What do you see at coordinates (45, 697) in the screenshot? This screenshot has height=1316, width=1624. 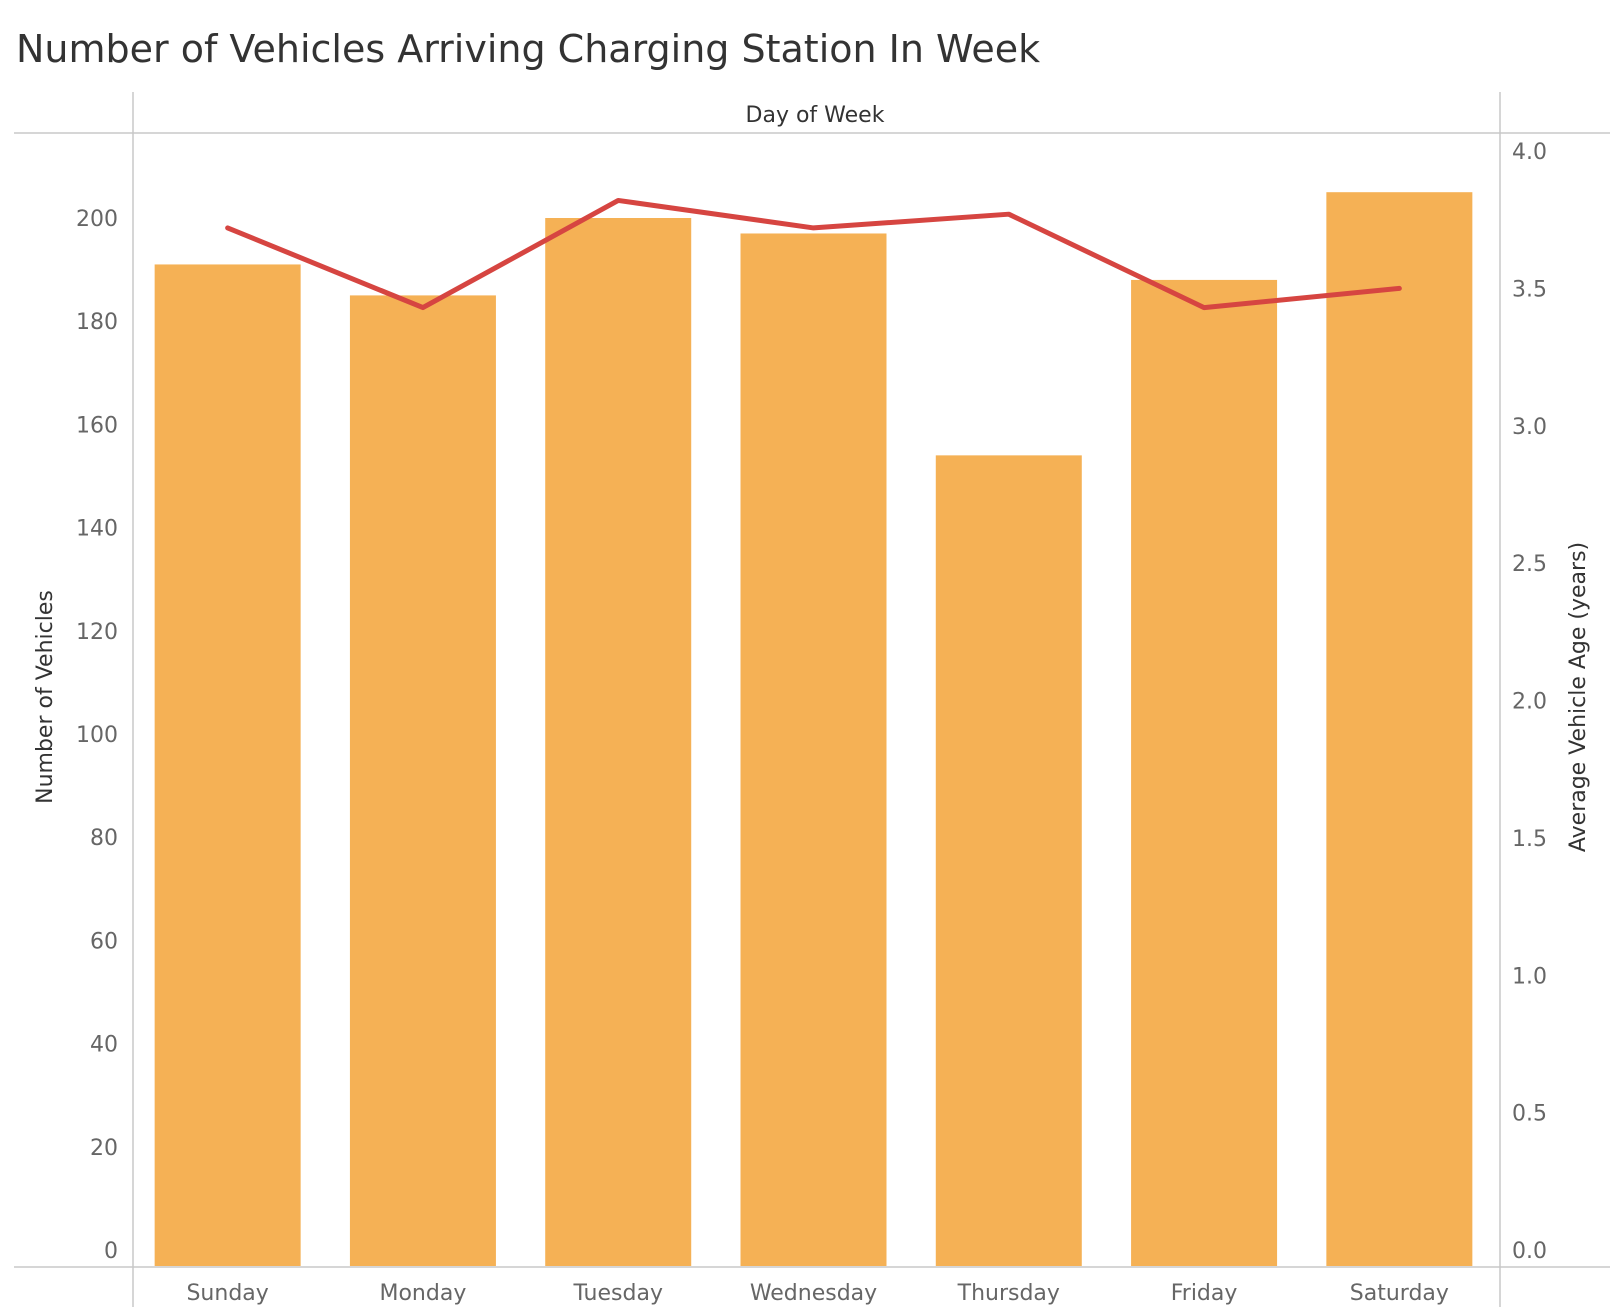 I see `y-left-axis-title: Number of Vehicles` at bounding box center [45, 697].